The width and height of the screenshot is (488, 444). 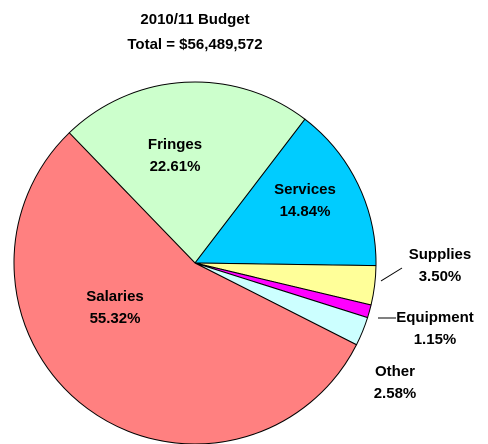 What do you see at coordinates (305, 211) in the screenshot?
I see `value-label: 14.84%` at bounding box center [305, 211].